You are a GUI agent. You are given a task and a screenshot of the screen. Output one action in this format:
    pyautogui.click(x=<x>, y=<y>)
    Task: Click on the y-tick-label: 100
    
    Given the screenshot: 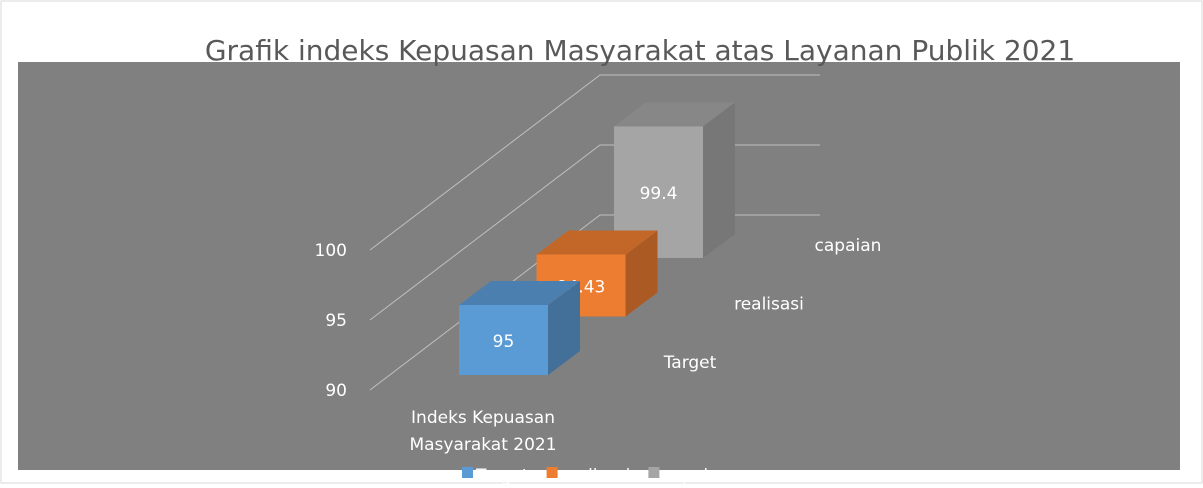 What is the action you would take?
    pyautogui.click(x=331, y=251)
    